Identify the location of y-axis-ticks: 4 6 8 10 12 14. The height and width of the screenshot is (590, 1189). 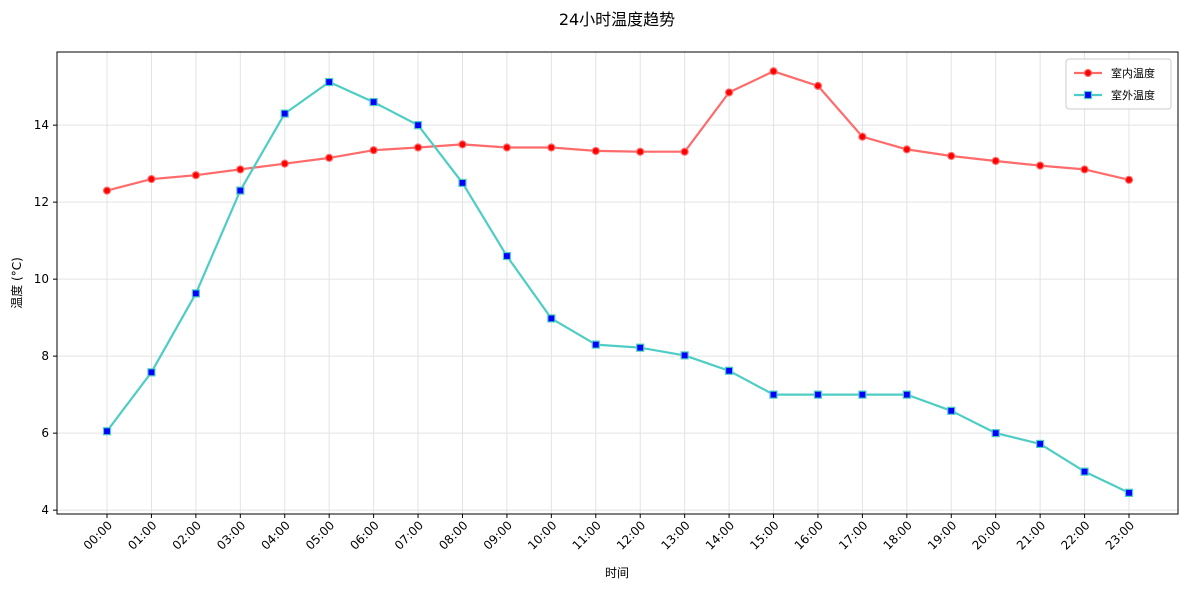
(45, 317).